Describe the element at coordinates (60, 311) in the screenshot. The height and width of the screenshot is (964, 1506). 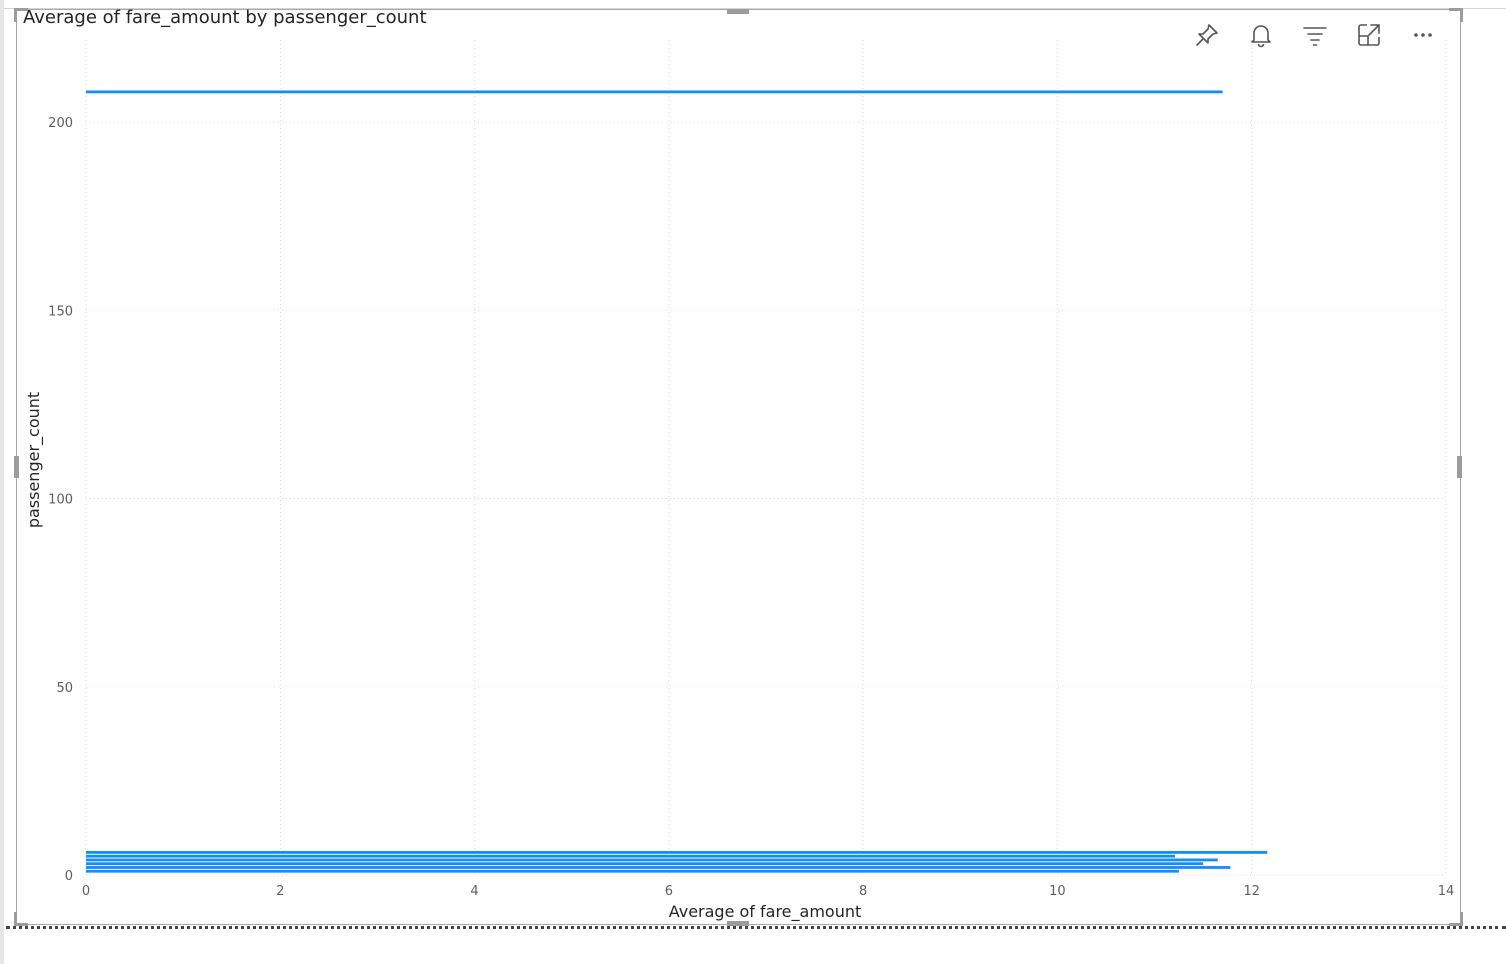
I see `y-tick-label: 150` at that location.